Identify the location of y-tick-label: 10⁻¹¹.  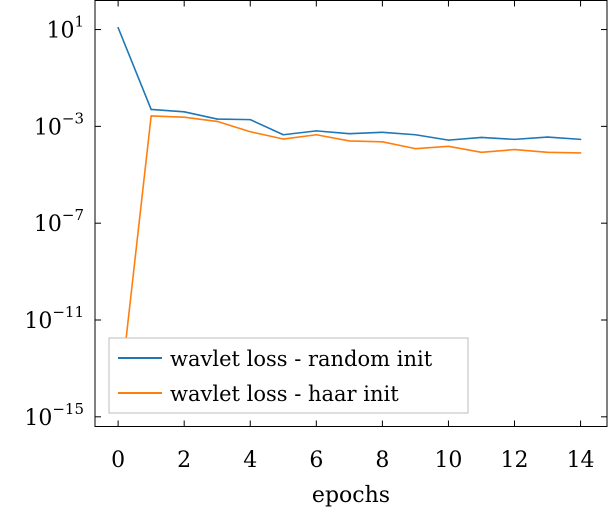
(54, 318).